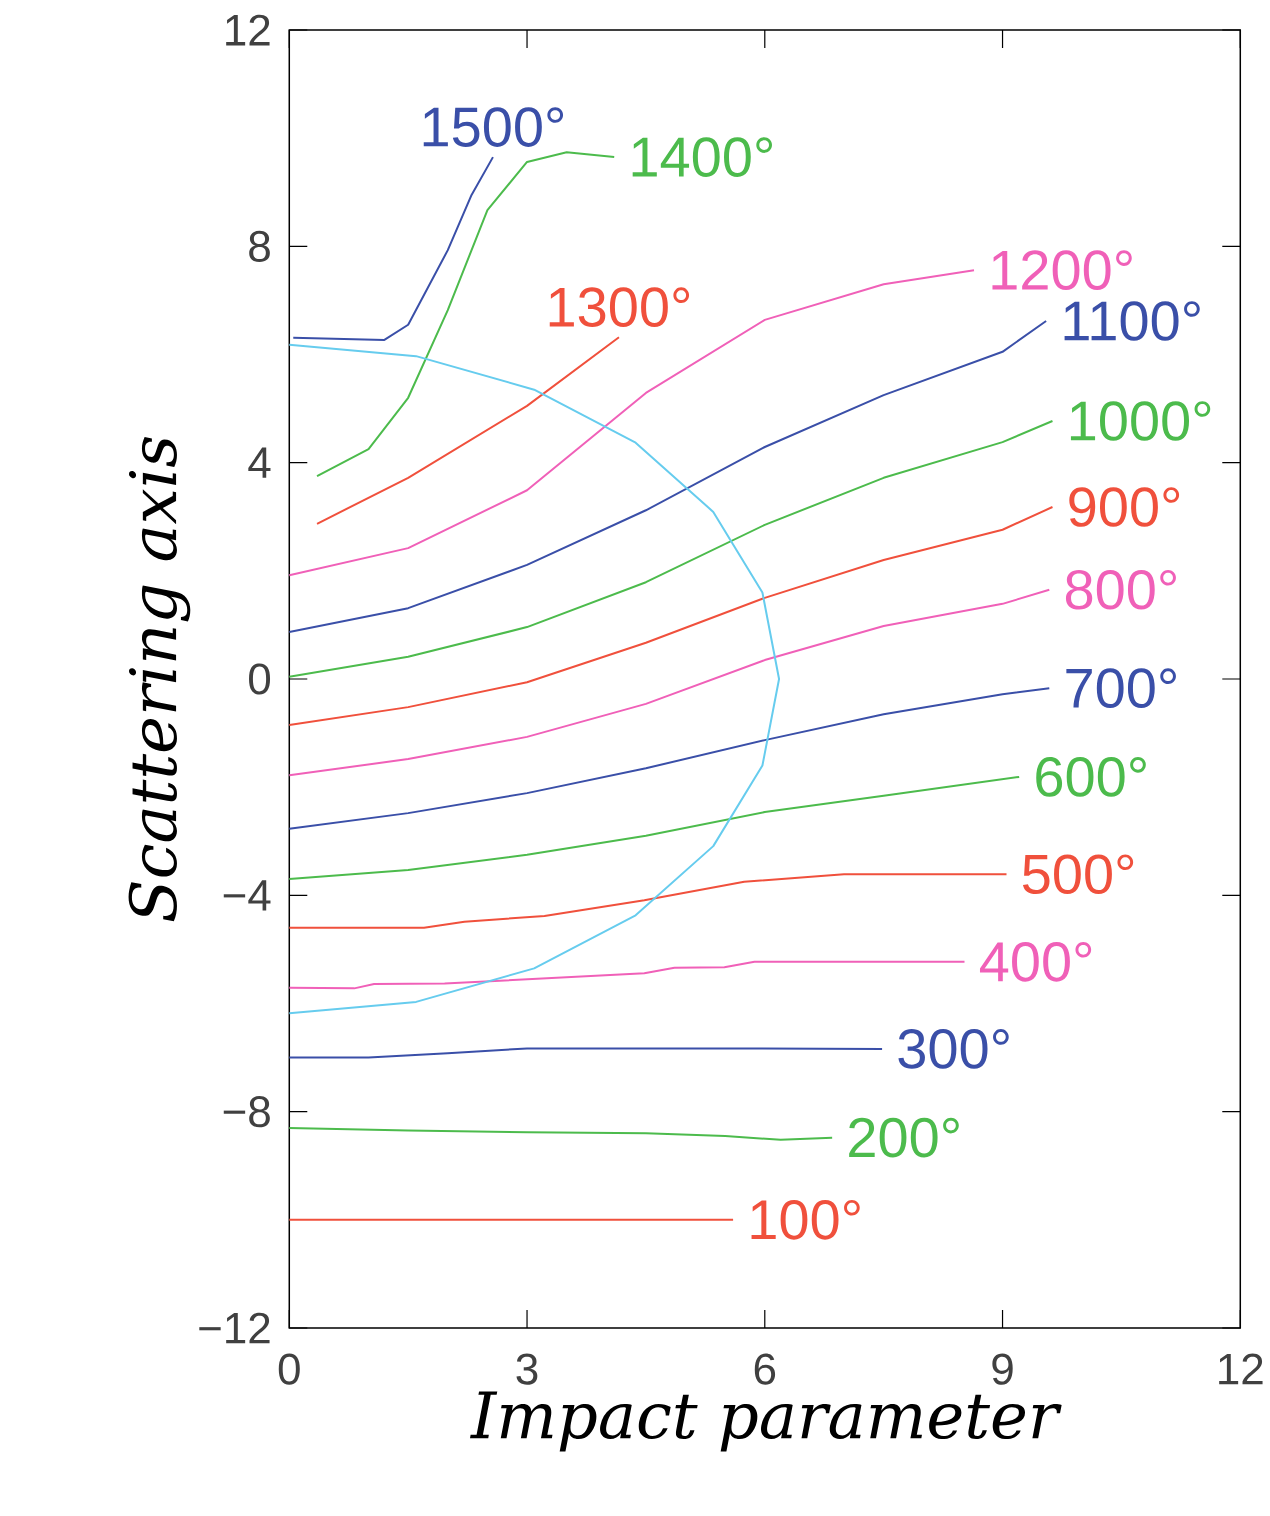 Image resolution: width=1270 pixels, height=1516 pixels. I want to click on y-tick-label: 8, so click(259, 246).